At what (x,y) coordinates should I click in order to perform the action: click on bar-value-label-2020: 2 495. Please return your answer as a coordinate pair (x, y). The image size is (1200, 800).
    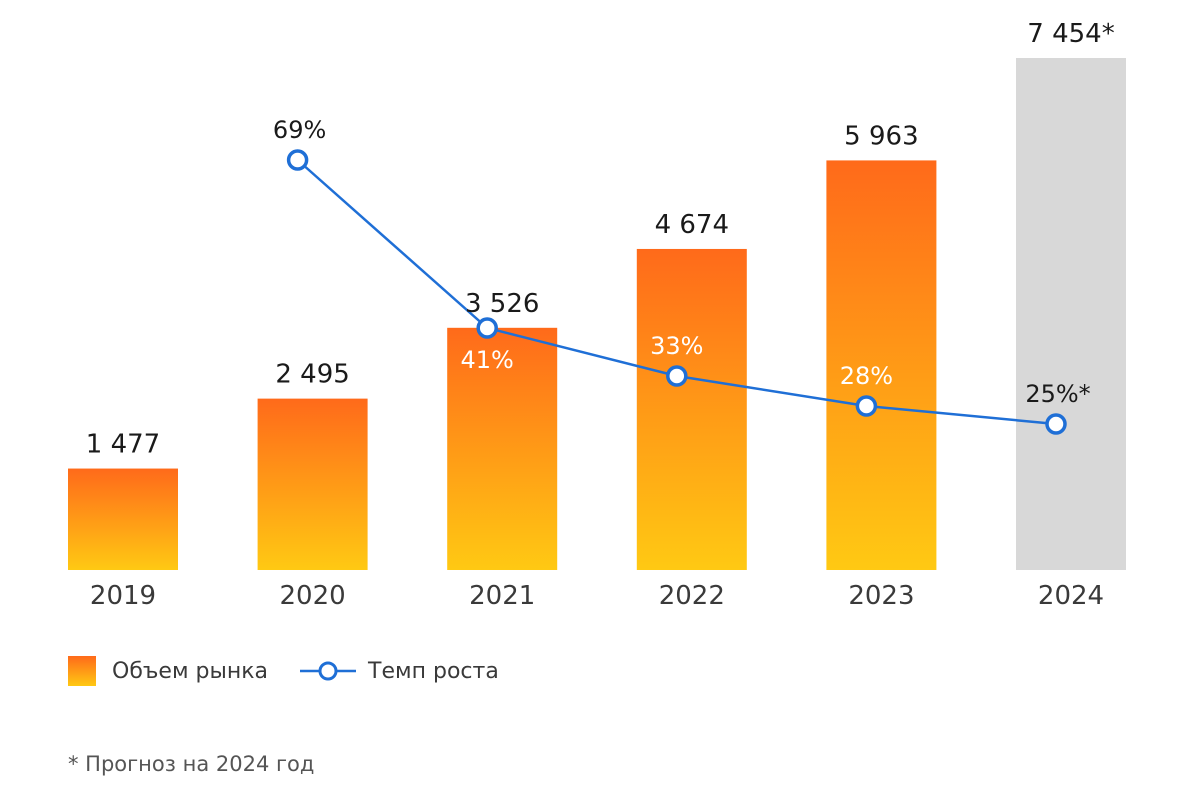
    Looking at the image, I should click on (312, 375).